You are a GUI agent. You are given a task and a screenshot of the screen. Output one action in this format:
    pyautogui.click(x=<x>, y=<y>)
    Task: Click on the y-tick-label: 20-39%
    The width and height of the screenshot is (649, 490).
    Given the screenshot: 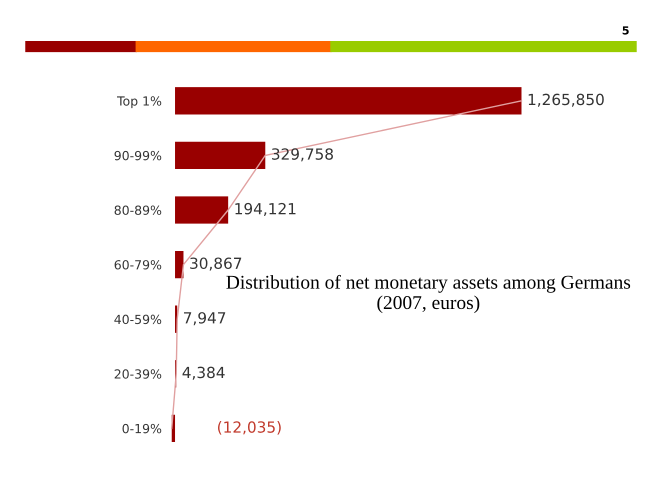 What is the action you would take?
    pyautogui.click(x=138, y=374)
    